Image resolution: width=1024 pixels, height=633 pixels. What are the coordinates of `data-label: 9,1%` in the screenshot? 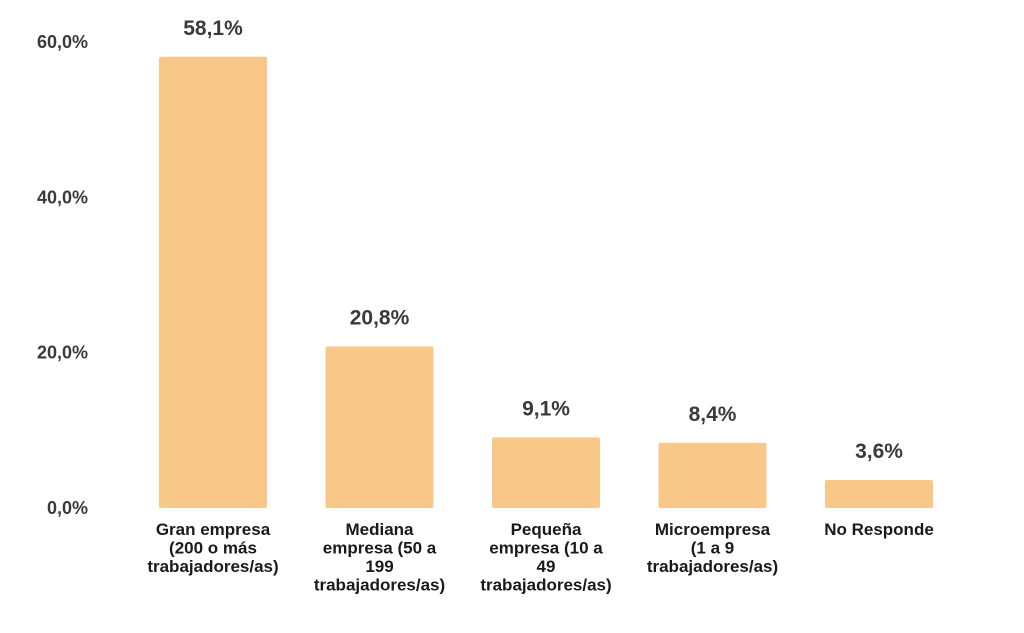 It's located at (546, 408).